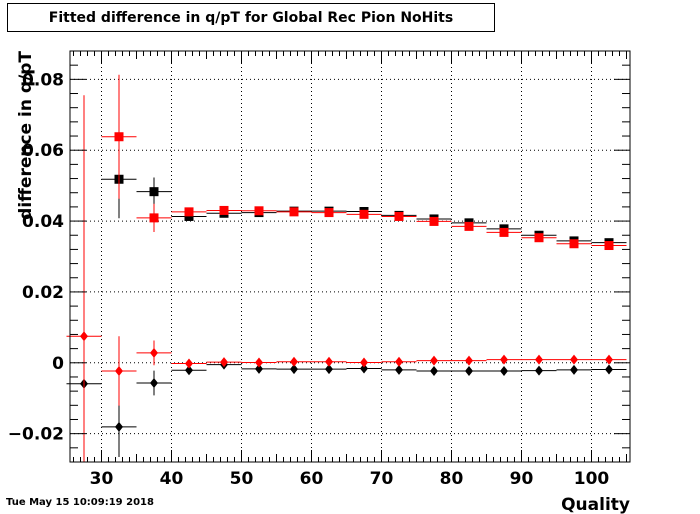 This screenshot has height=514, width=700. What do you see at coordinates (26, 135) in the screenshot?
I see `y-axis-label: difference in q/pT` at bounding box center [26, 135].